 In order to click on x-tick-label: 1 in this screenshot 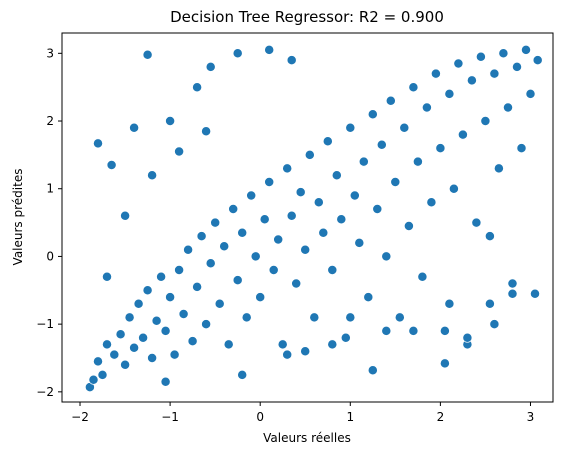, I will do `click(350, 417)`.